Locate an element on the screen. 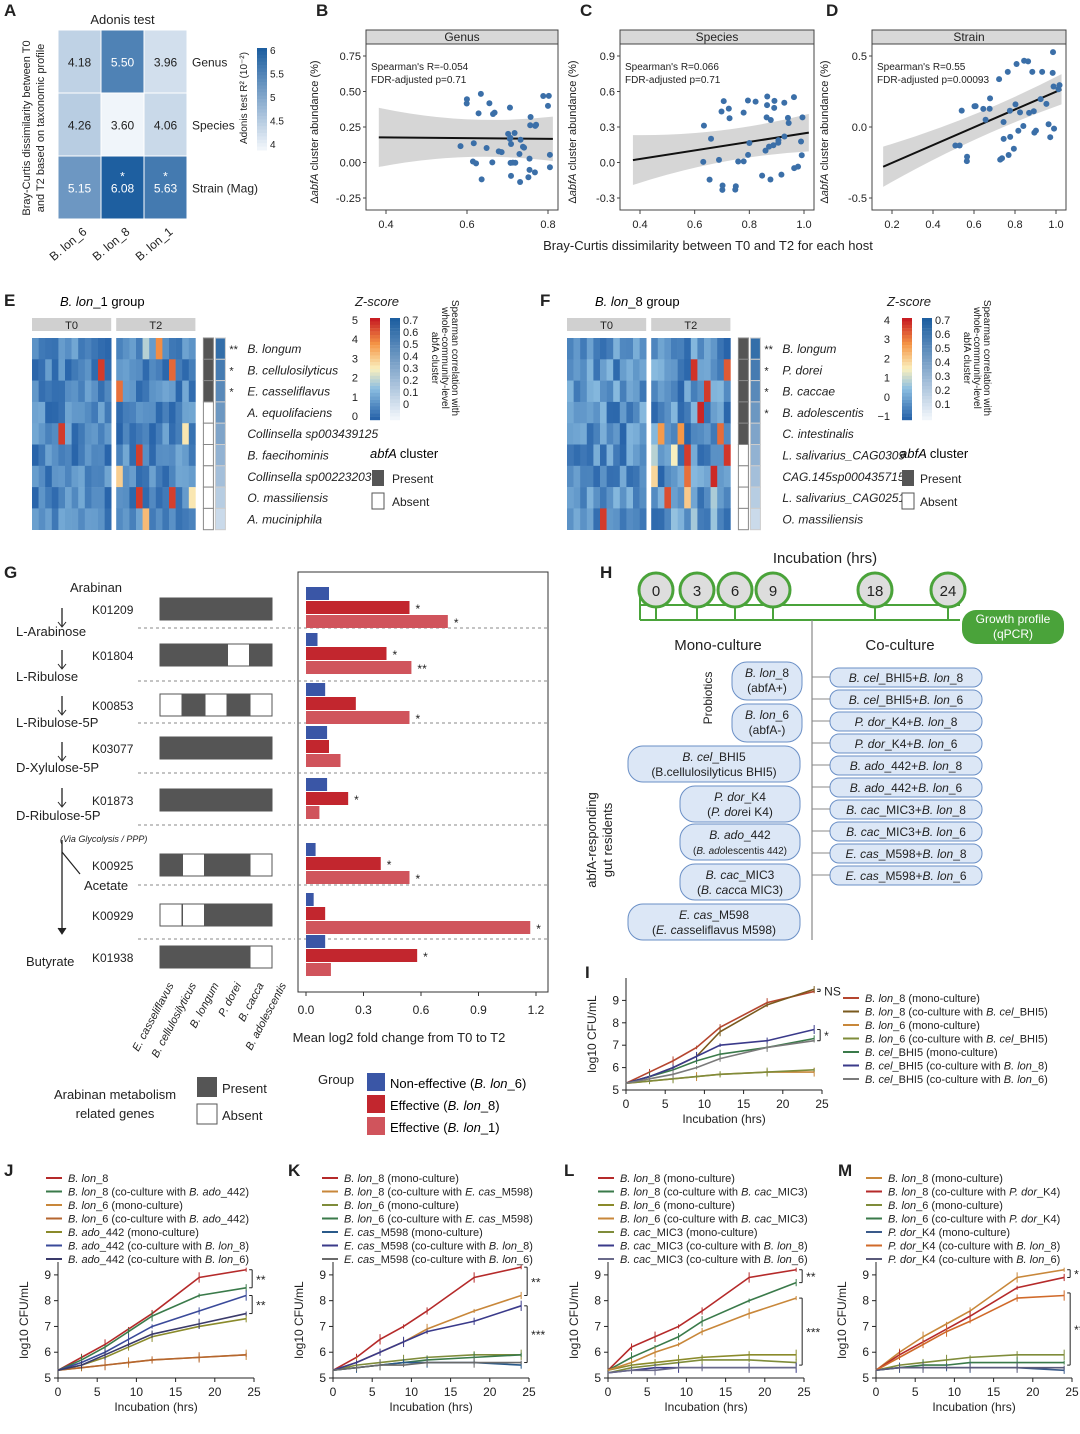 The image size is (1080, 1434). co-culture-label: E. cas_M598+B. lon_6 is located at coordinates (905, 876).